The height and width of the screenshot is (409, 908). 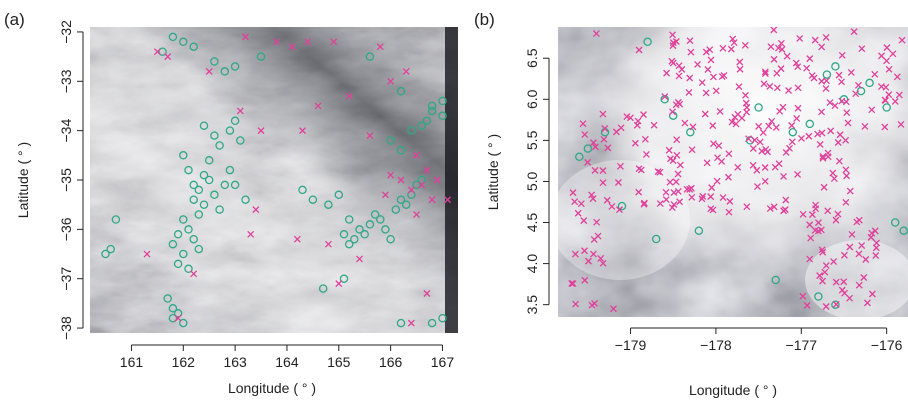 I want to click on x-tick-label: 161, so click(x=132, y=362).